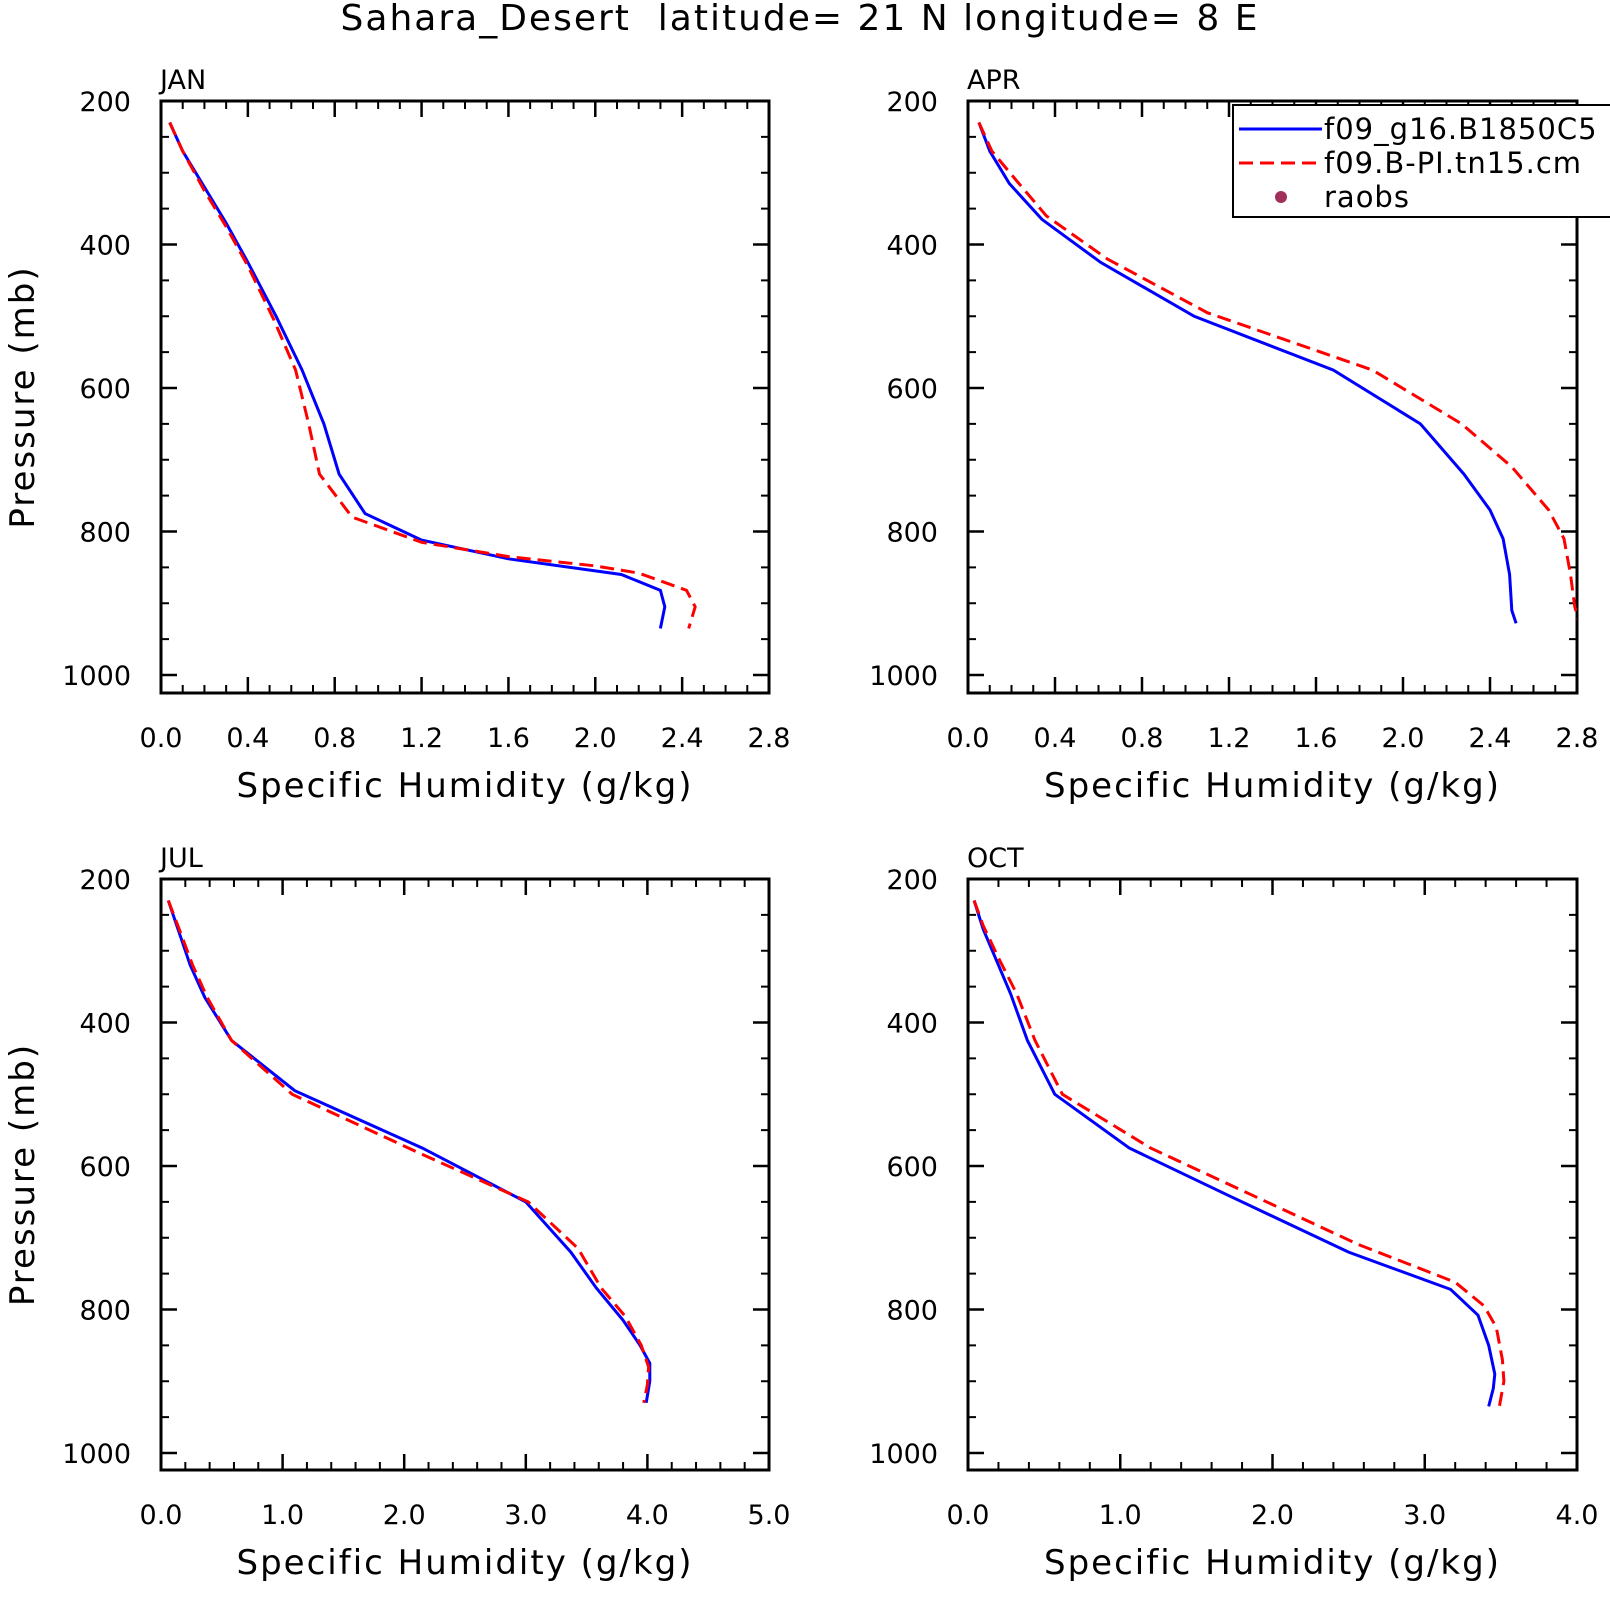 The height and width of the screenshot is (1602, 1610). Describe the element at coordinates (180, 858) in the screenshot. I see `panel-title: JUL` at that location.